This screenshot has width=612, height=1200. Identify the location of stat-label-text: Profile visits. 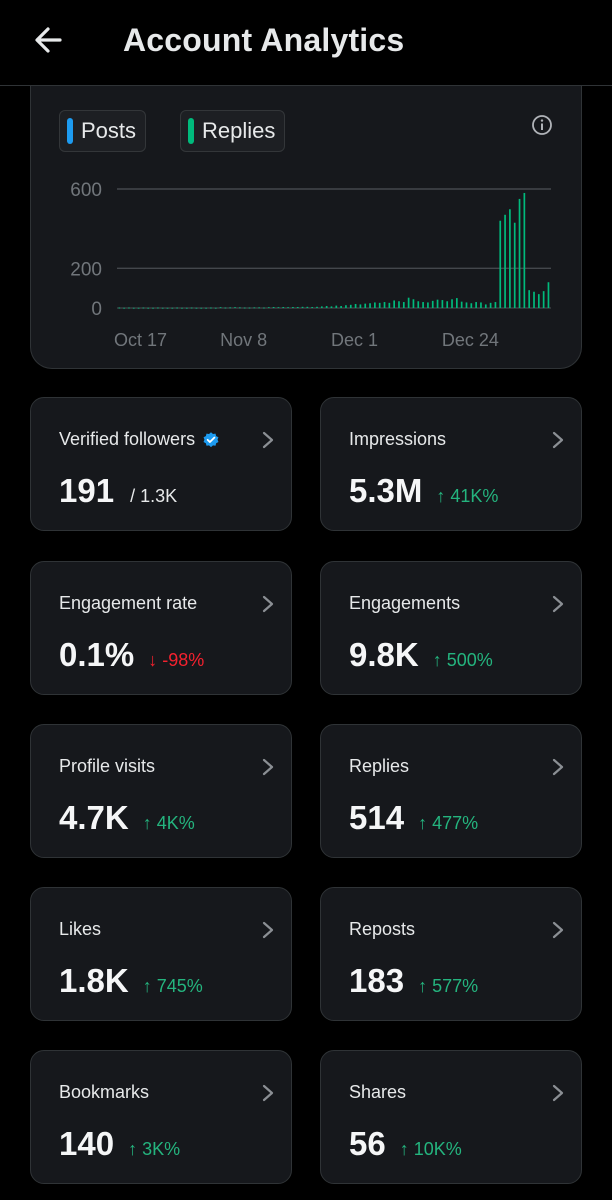
(107, 766).